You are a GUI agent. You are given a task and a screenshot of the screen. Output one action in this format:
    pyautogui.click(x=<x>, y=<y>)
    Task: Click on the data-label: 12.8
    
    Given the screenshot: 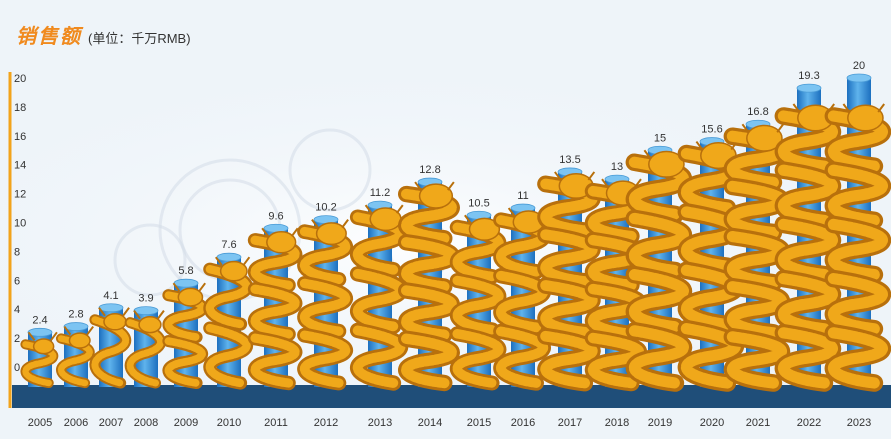 What is the action you would take?
    pyautogui.click(x=429, y=170)
    